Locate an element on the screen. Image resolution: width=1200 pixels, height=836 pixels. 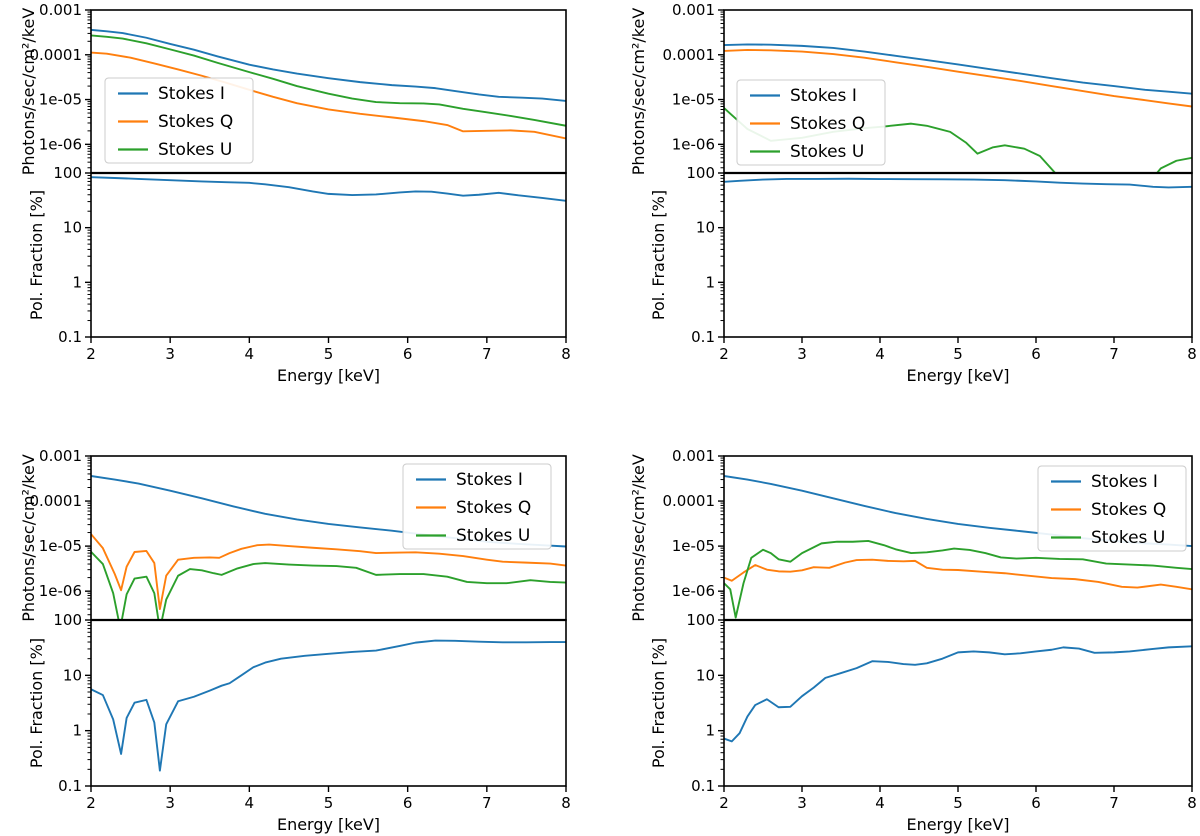
stokes-i-line is located at coordinates (328, 65).